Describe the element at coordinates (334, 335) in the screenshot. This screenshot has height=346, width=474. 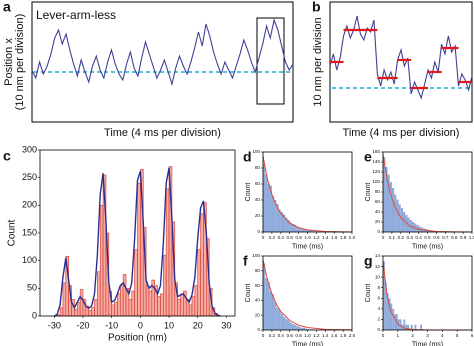
I see `x-tick-label: 1.6` at that location.